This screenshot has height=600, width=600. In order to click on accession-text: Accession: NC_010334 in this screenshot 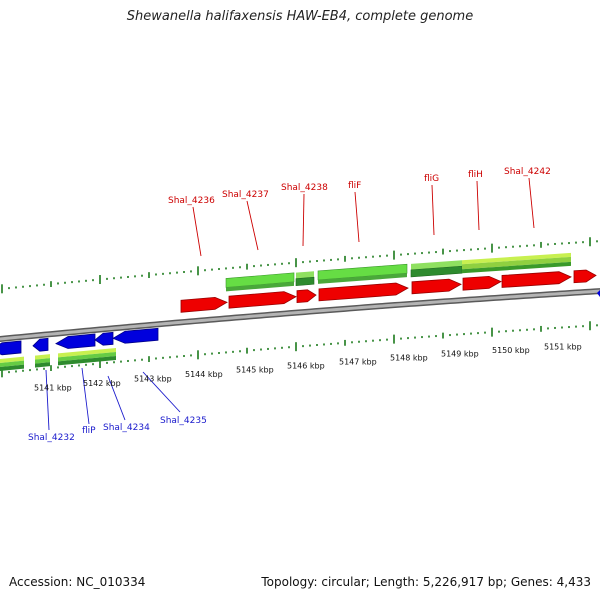, I will do `click(77, 582)`.